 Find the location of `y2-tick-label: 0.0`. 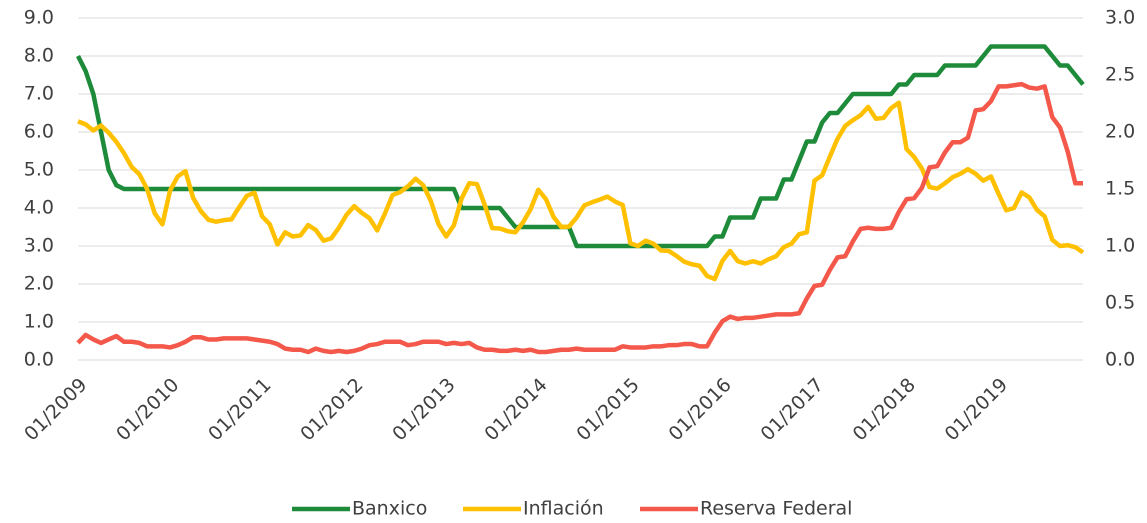

y2-tick-label: 0.0 is located at coordinates (1120, 360).